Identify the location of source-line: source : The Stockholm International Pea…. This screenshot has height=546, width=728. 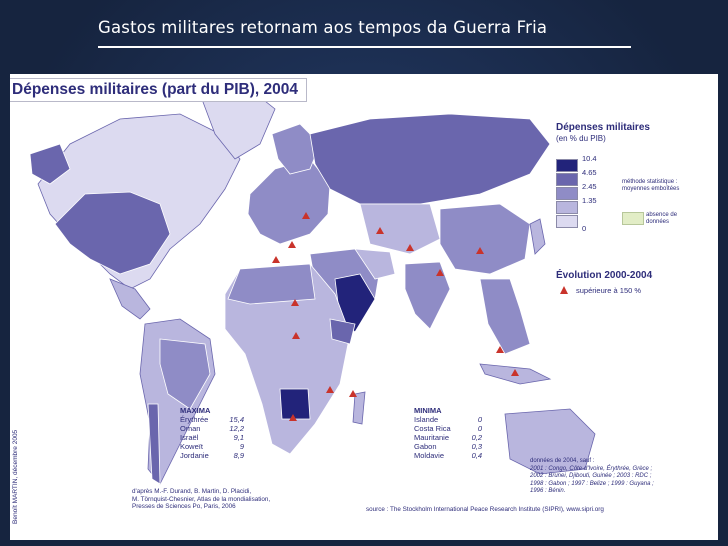
(485, 509).